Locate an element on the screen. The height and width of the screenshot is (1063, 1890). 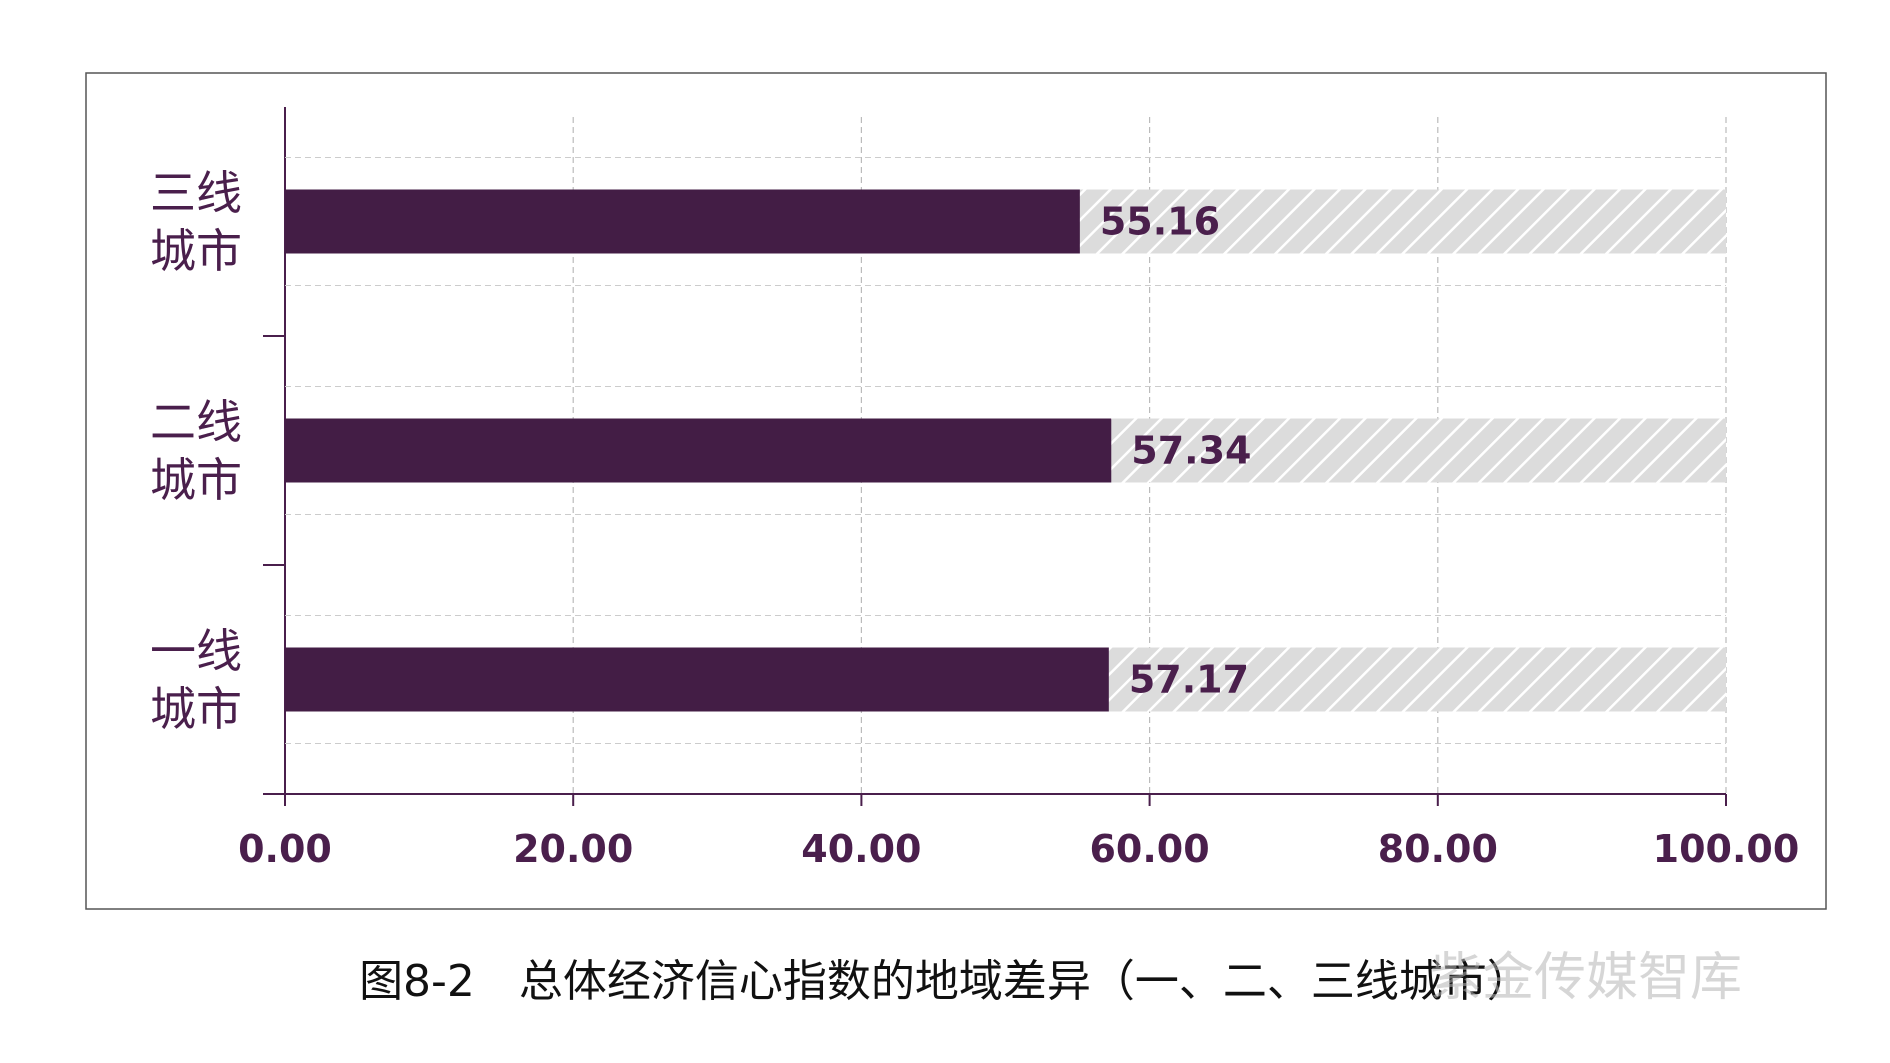
x-tick-label: 80.00 is located at coordinates (1438, 849).